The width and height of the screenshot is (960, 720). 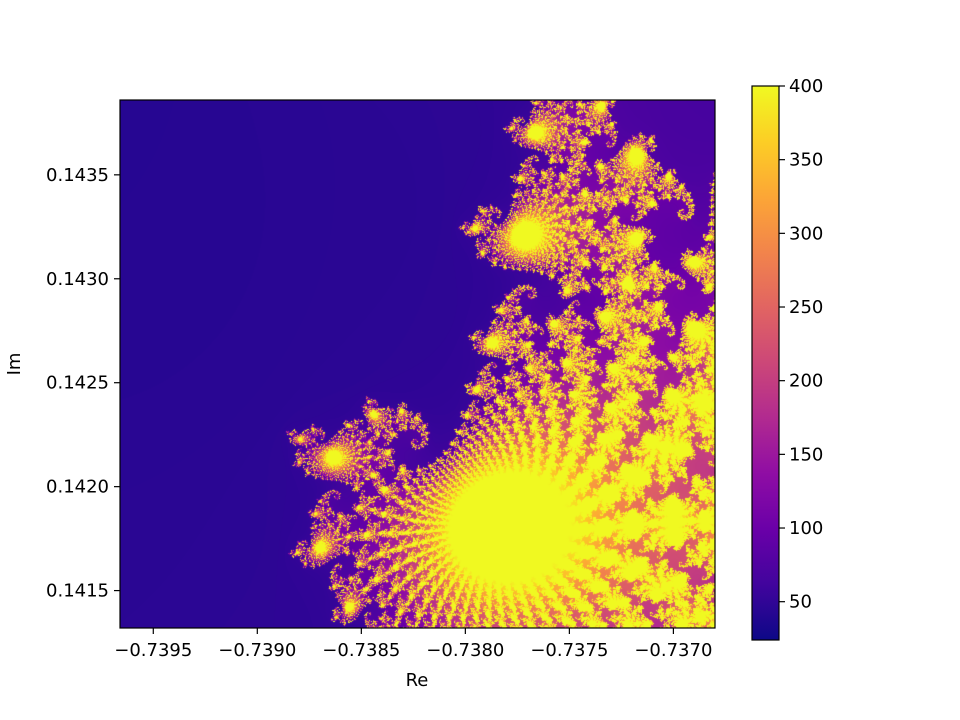 What do you see at coordinates (569, 650) in the screenshot?
I see `x-tick-label: −0.7375` at bounding box center [569, 650].